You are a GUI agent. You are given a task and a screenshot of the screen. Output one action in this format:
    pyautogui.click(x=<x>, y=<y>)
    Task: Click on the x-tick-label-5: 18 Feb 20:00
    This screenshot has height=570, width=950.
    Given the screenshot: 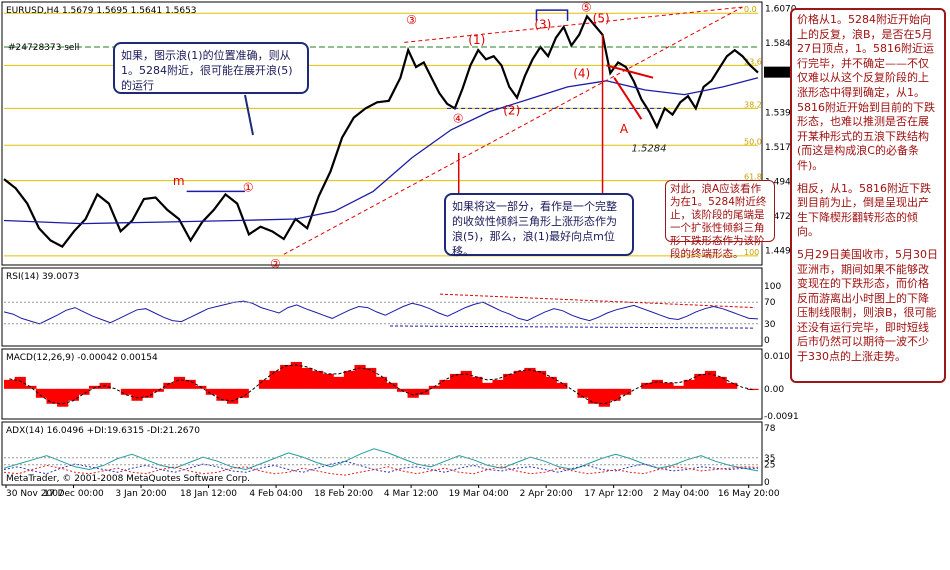 What is the action you would take?
    pyautogui.click(x=343, y=494)
    